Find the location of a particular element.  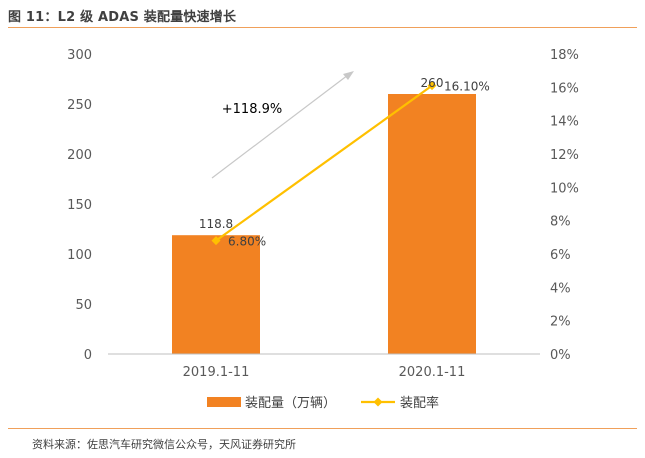

left-axis-ticks: 0 50 100 150 200 250 300 is located at coordinates (79, 205).